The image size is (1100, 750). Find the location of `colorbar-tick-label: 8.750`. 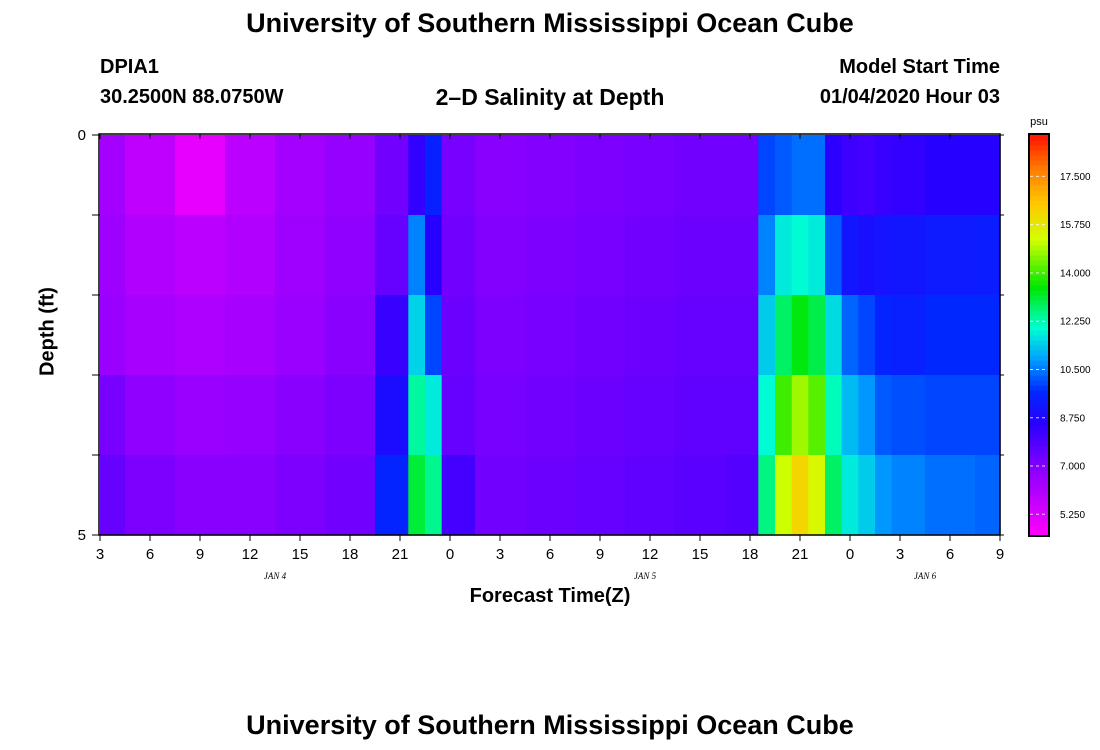

colorbar-tick-label: 8.750 is located at coordinates (1072, 418).